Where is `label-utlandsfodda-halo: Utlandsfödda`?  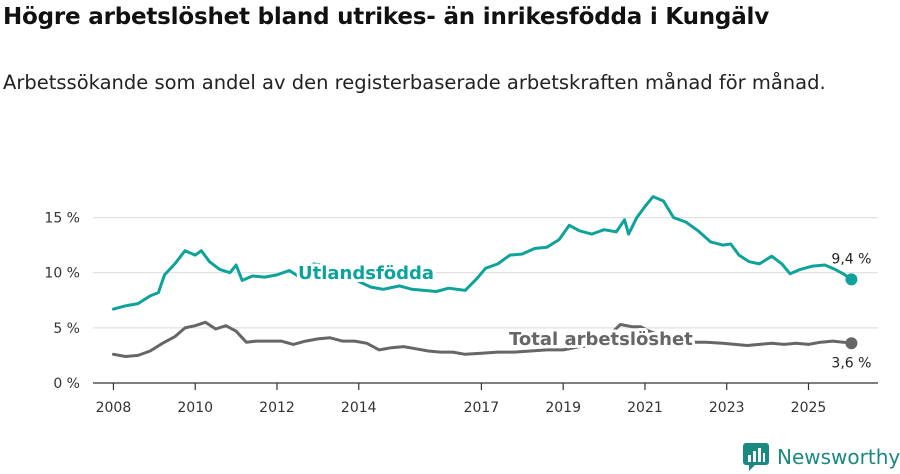
label-utlandsfodda-halo: Utlandsfödda is located at coordinates (366, 273).